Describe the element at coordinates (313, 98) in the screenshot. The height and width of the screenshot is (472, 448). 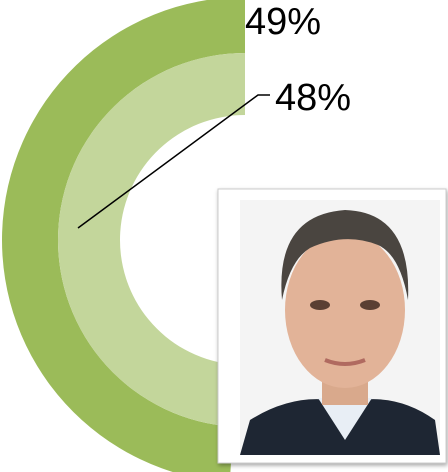
I see `inner-label: 48%` at that location.